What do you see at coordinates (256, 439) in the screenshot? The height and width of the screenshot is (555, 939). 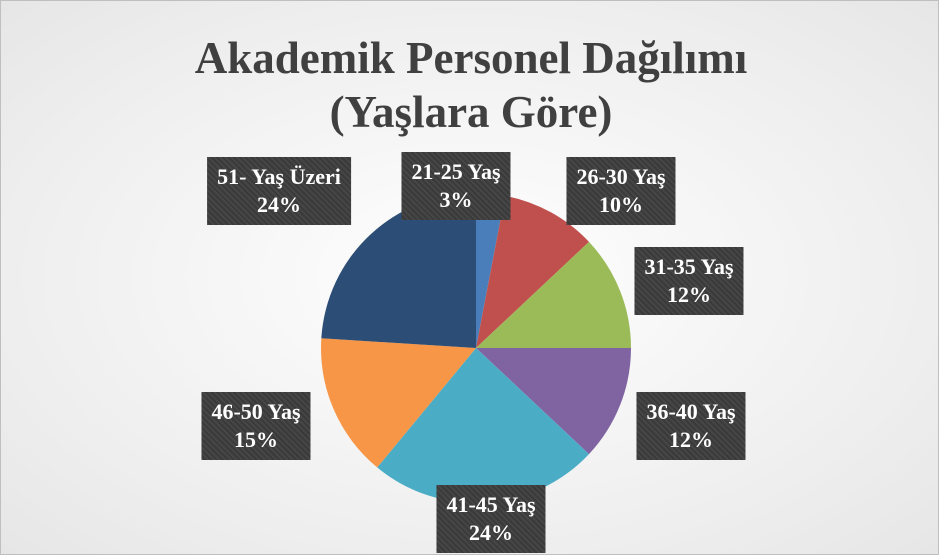 I see `label-value: 15%` at bounding box center [256, 439].